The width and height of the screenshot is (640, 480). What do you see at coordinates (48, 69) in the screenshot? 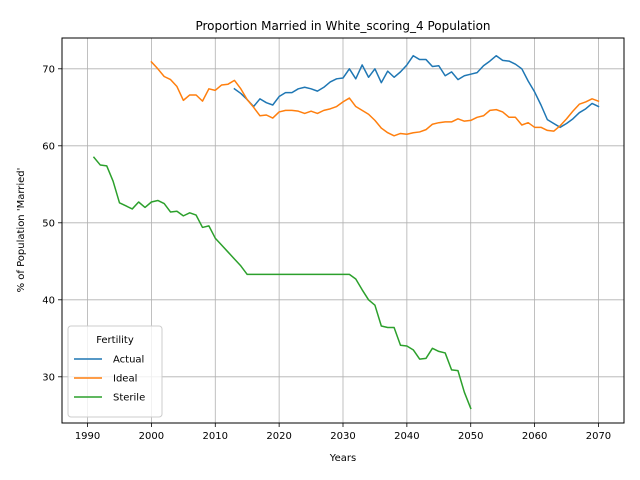
I see `y-tick-label: 70` at bounding box center [48, 69].